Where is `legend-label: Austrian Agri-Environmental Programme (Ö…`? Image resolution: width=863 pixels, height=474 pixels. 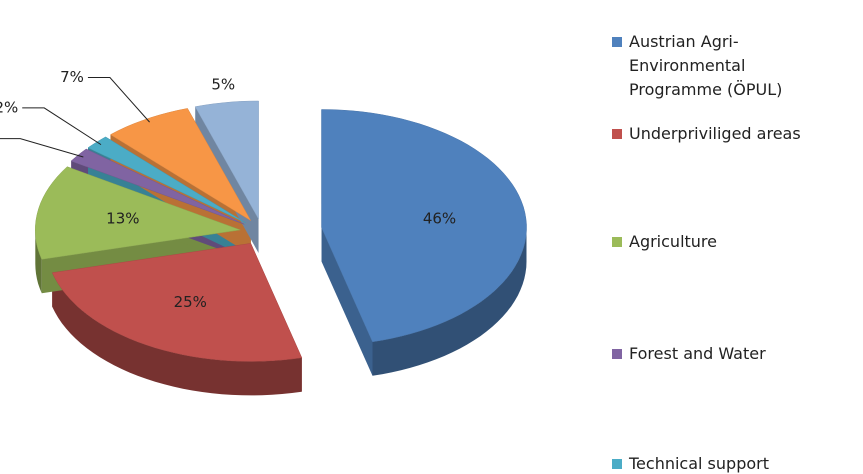
legend-label: Austrian Agri-Environmental Programme (Ö… is located at coordinates (706, 65).